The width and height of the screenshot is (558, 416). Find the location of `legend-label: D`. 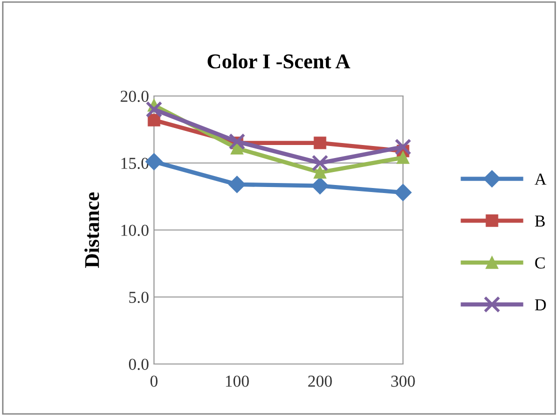

legend-label: D is located at coordinates (540, 304).